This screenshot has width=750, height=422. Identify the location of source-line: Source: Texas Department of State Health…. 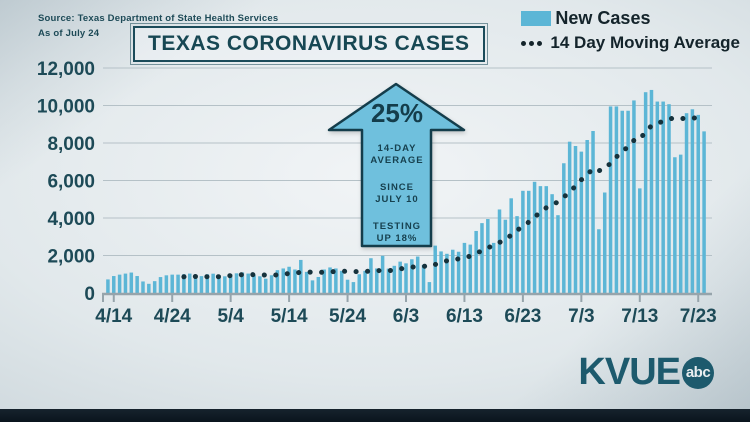
(158, 18).